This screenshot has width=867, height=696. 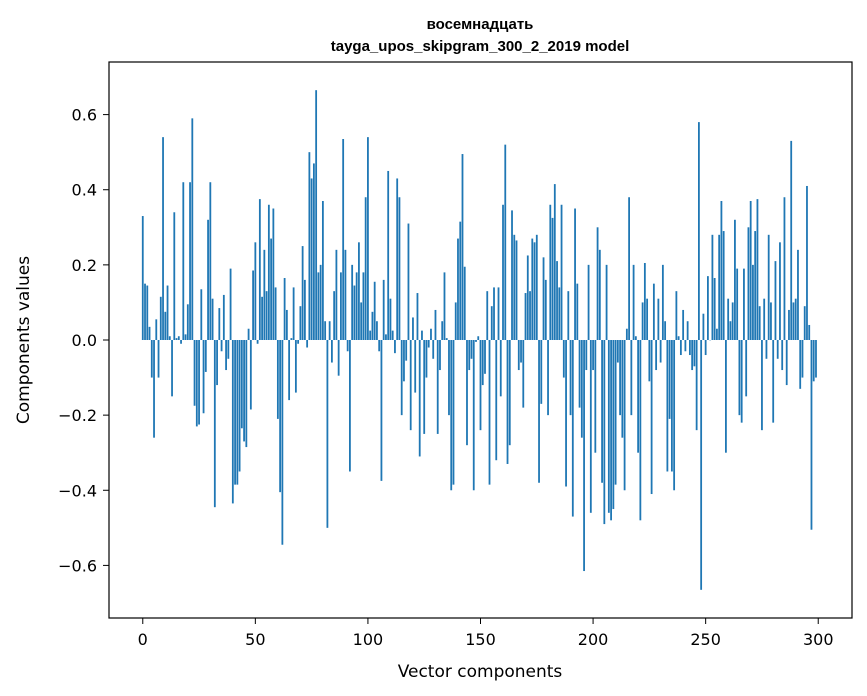 I want to click on y-tick-label: 0.0, so click(x=84, y=340).